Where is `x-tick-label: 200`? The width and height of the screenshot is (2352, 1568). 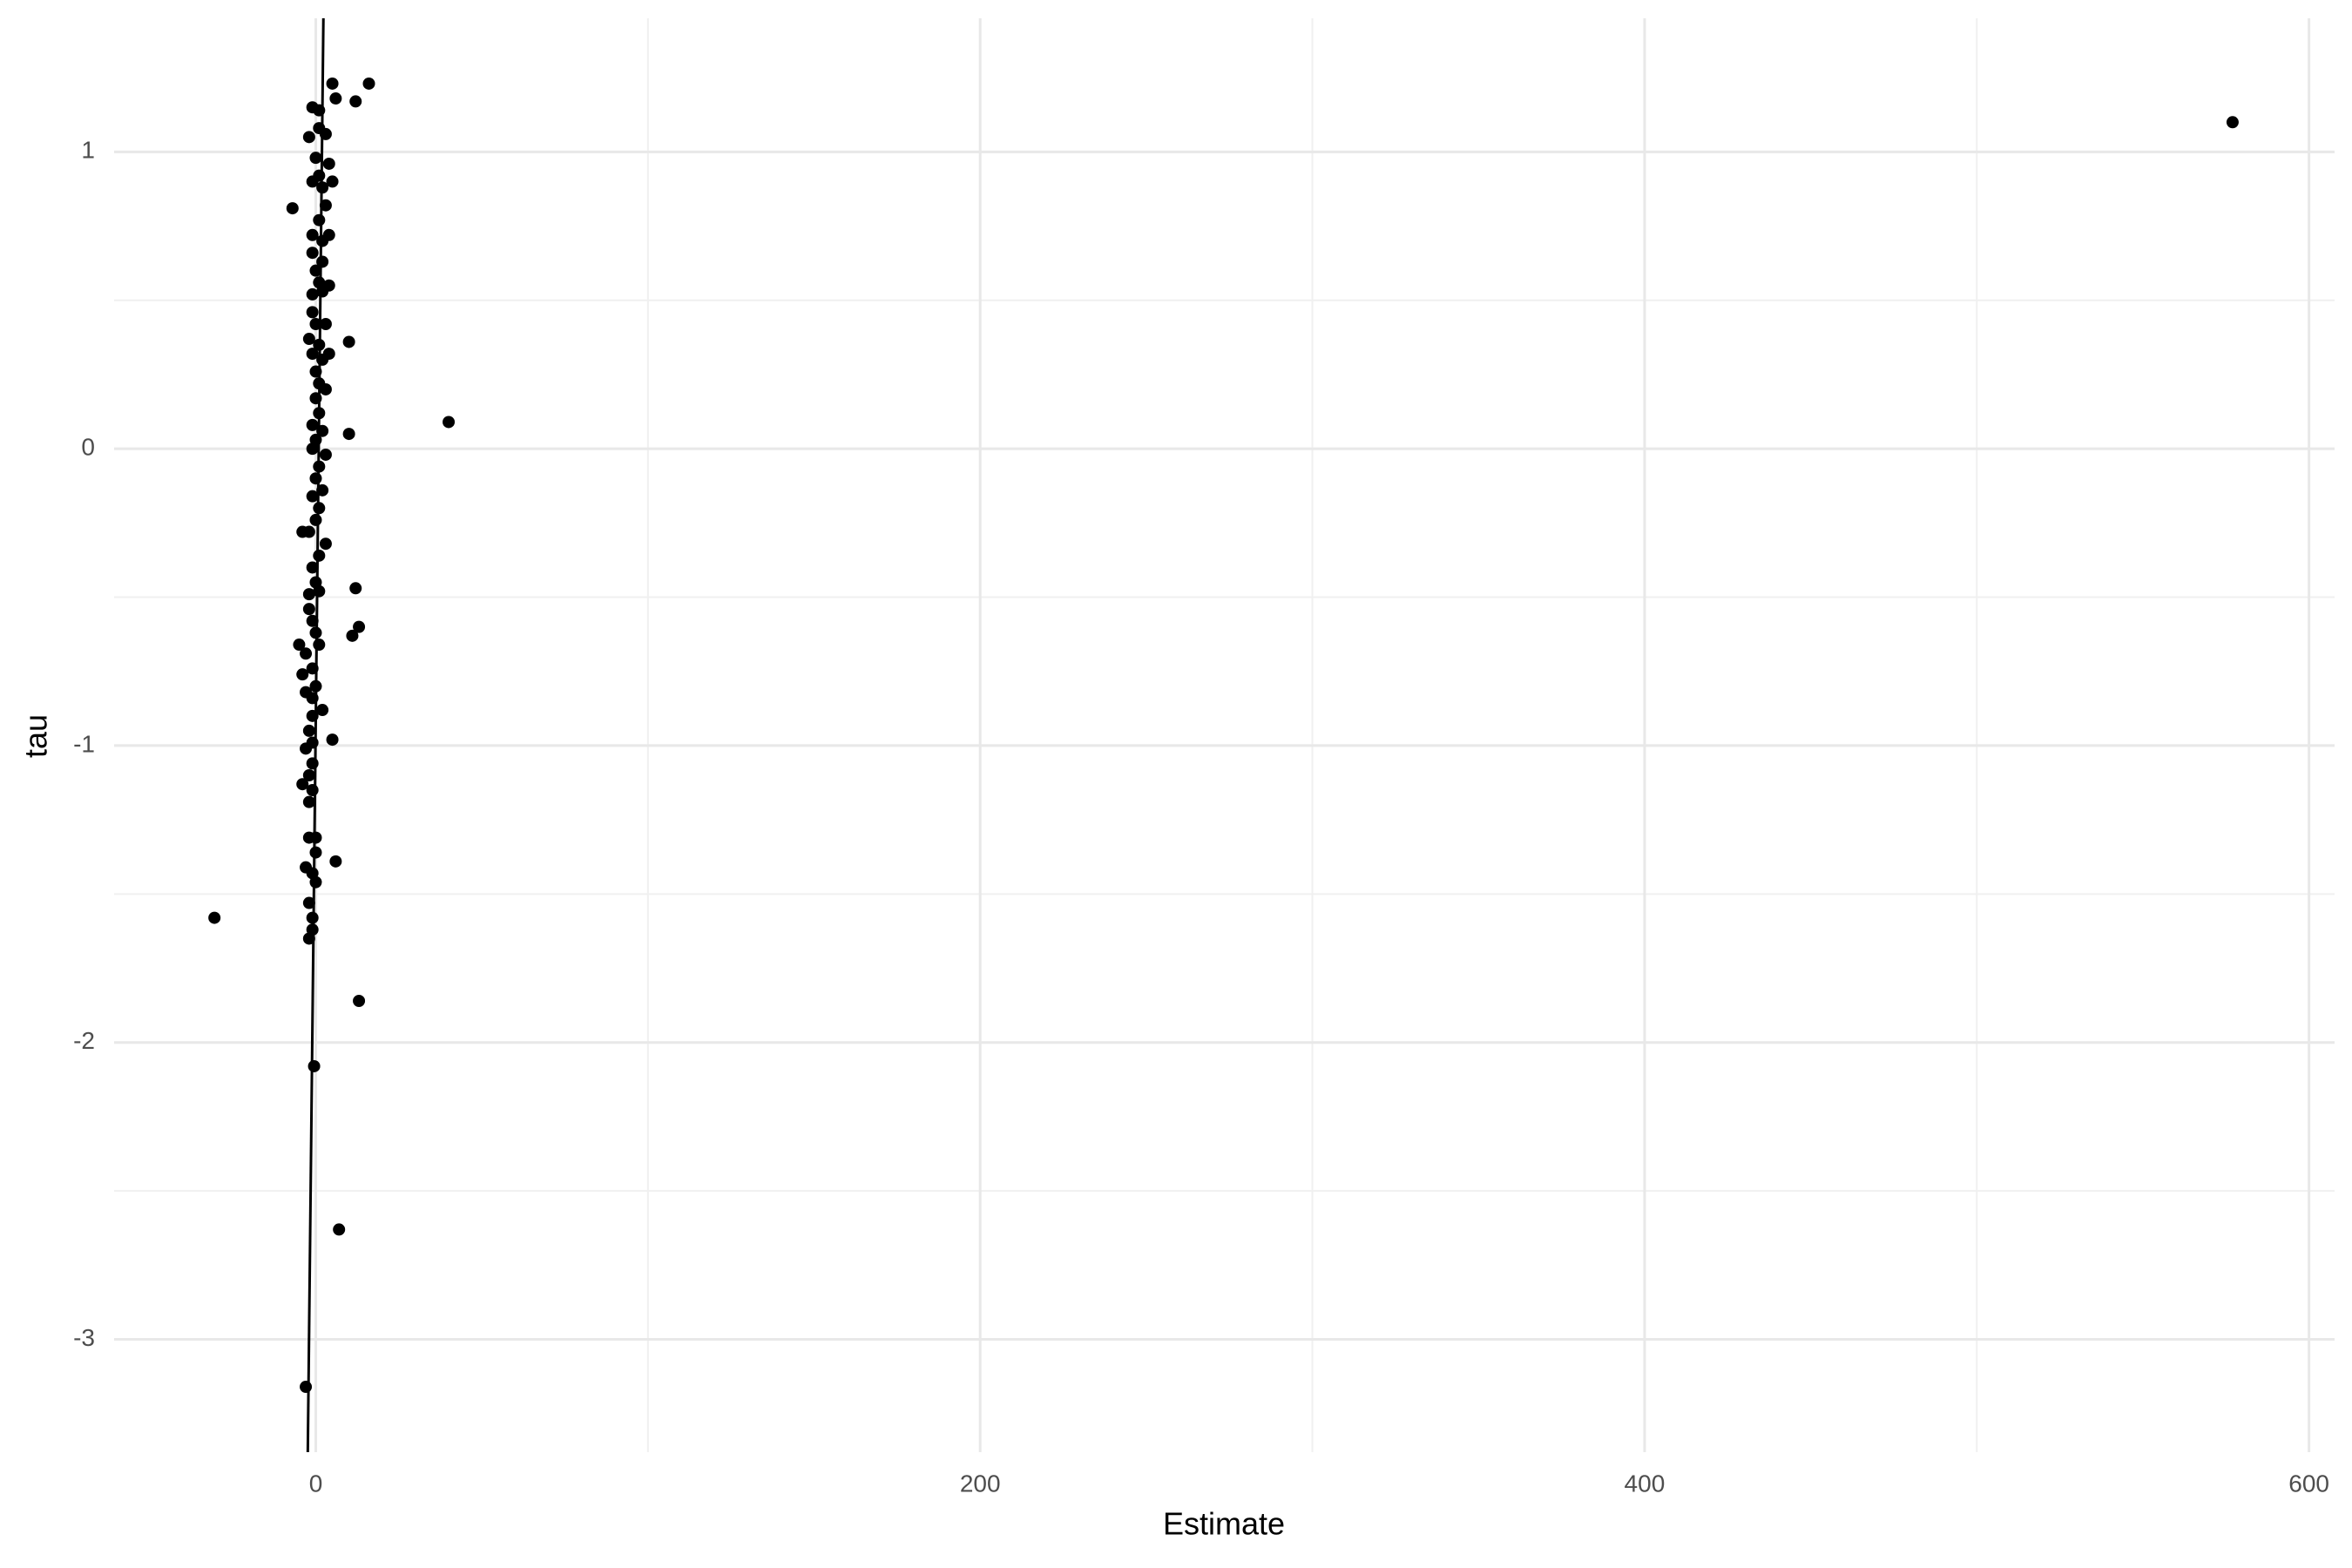
x-tick-label: 200 is located at coordinates (980, 1483).